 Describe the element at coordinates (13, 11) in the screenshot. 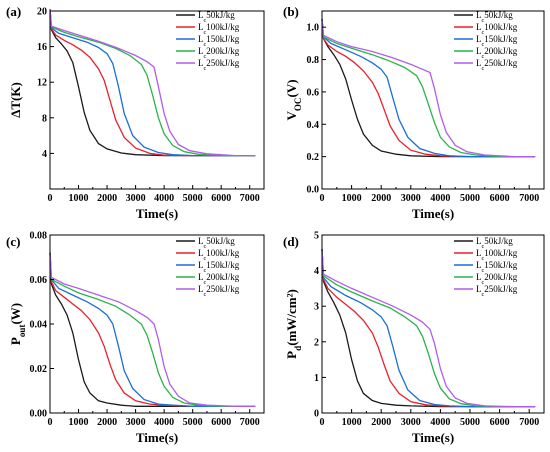

I see `panel-label: (a)` at that location.